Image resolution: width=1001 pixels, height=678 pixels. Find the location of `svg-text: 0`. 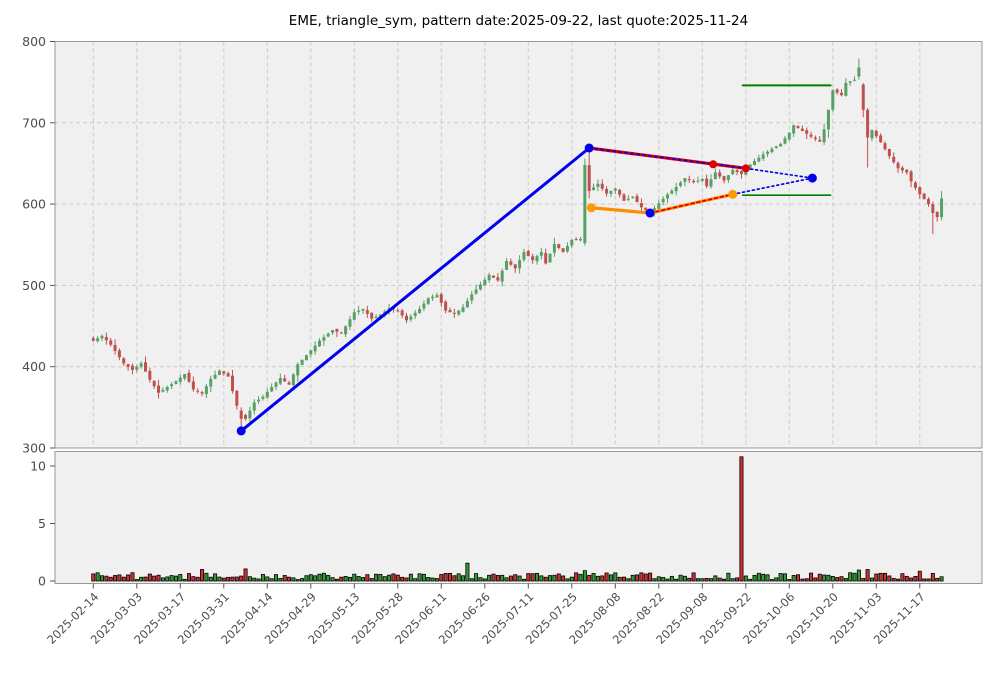

svg-text: 0 is located at coordinates (42, 581).